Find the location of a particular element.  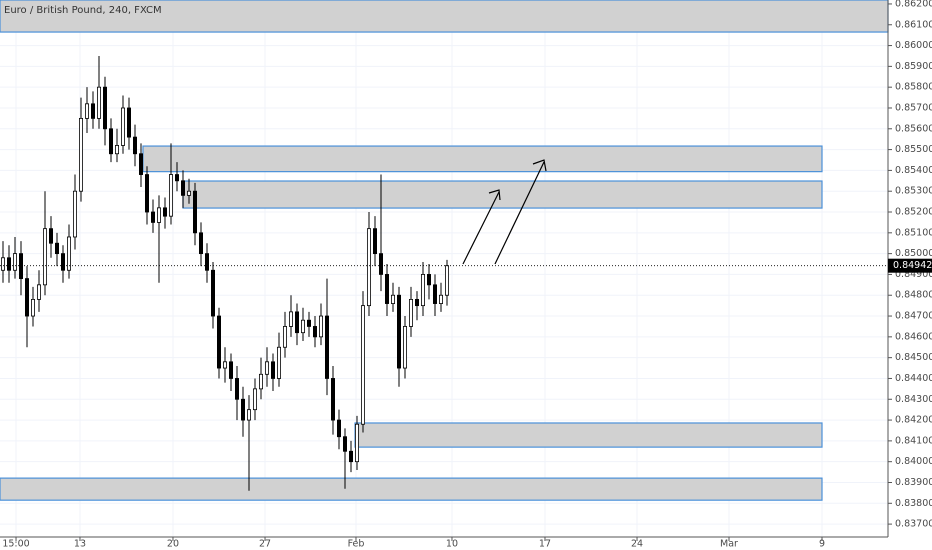

y-tick-label: 0.83800 is located at coordinates (913, 503).